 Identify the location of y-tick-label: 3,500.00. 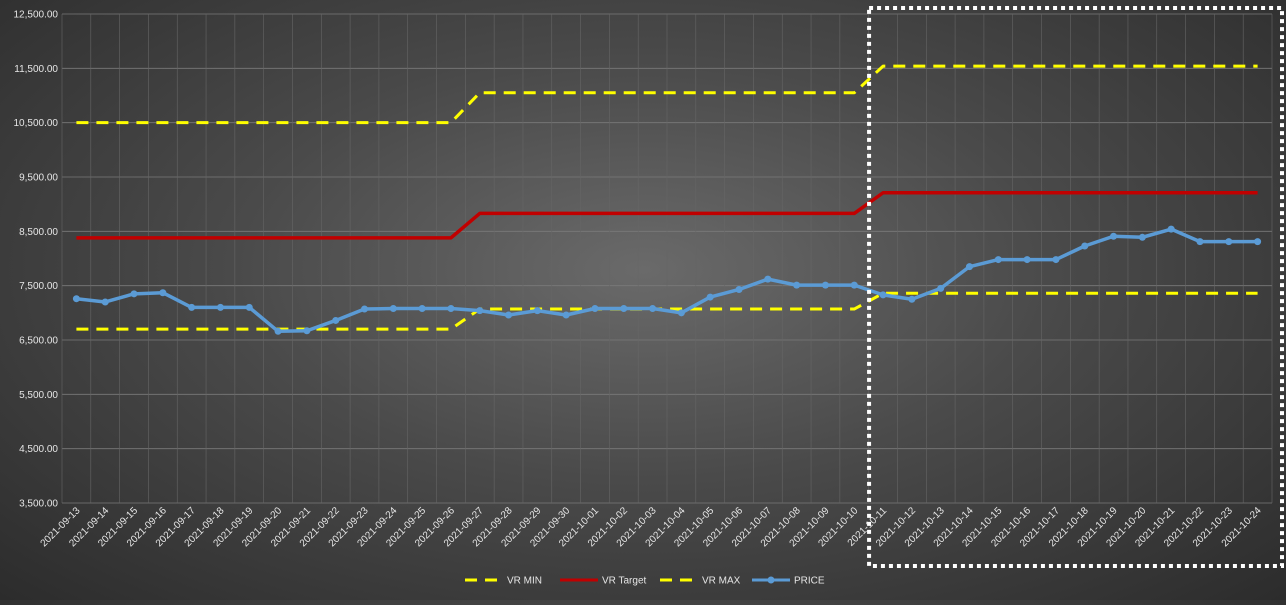
(38, 504).